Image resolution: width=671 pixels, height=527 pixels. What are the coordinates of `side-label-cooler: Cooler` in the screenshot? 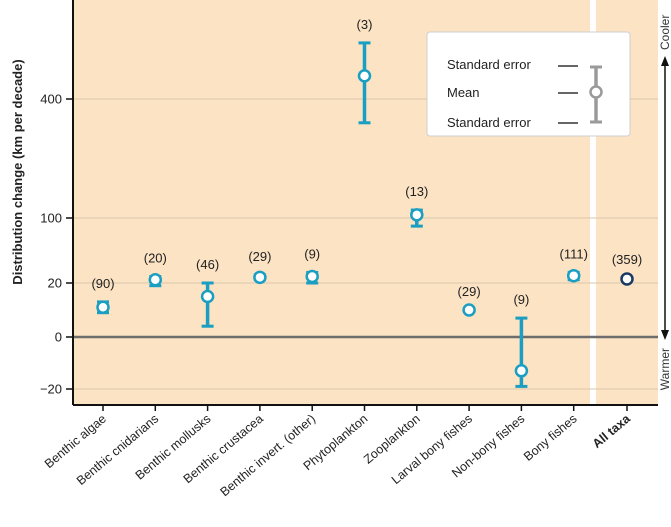 It's located at (664, 32).